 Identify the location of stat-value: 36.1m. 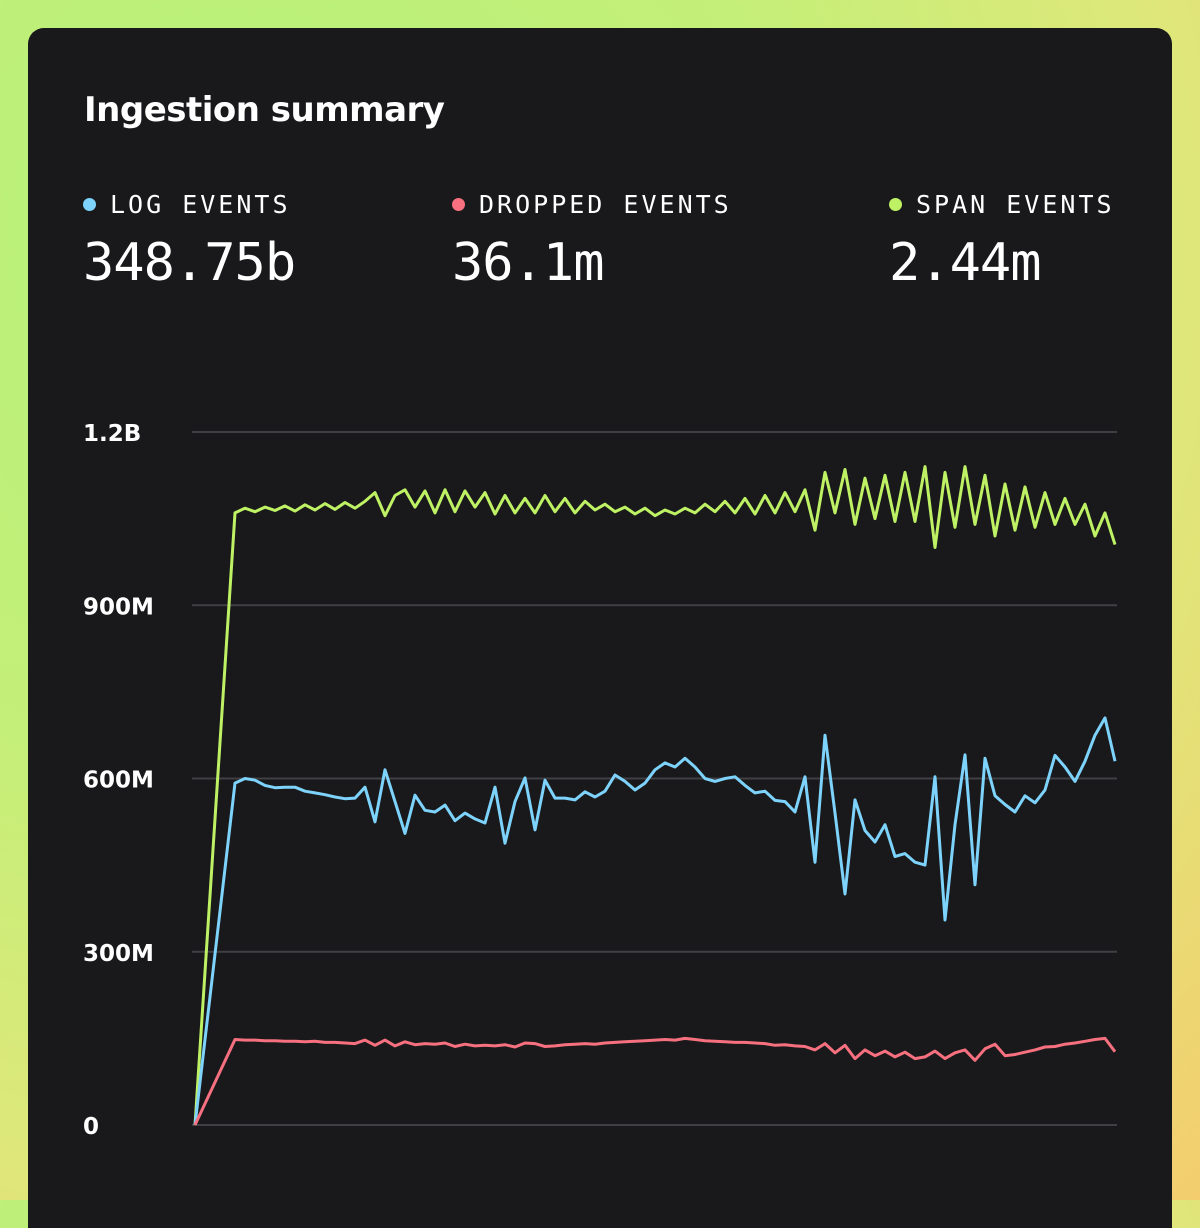
(528, 263).